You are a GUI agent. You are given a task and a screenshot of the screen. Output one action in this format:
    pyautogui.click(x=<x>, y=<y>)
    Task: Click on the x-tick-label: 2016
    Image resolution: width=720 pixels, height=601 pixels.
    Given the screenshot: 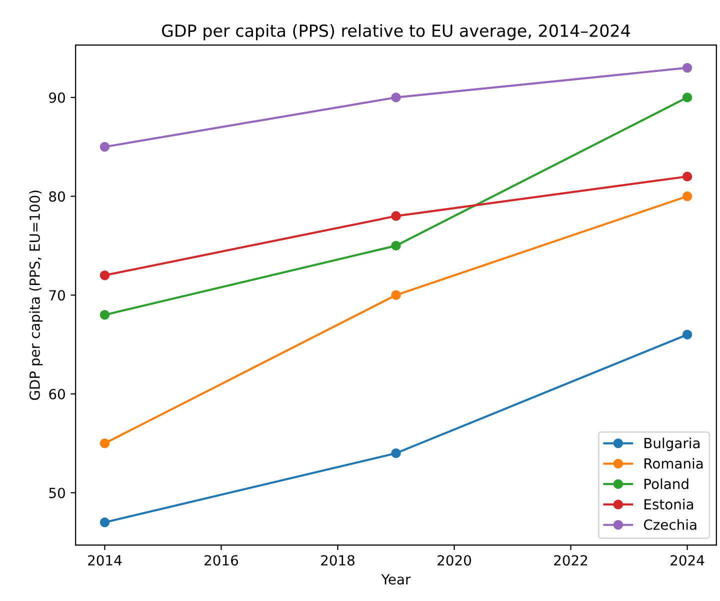 What is the action you would take?
    pyautogui.click(x=221, y=560)
    